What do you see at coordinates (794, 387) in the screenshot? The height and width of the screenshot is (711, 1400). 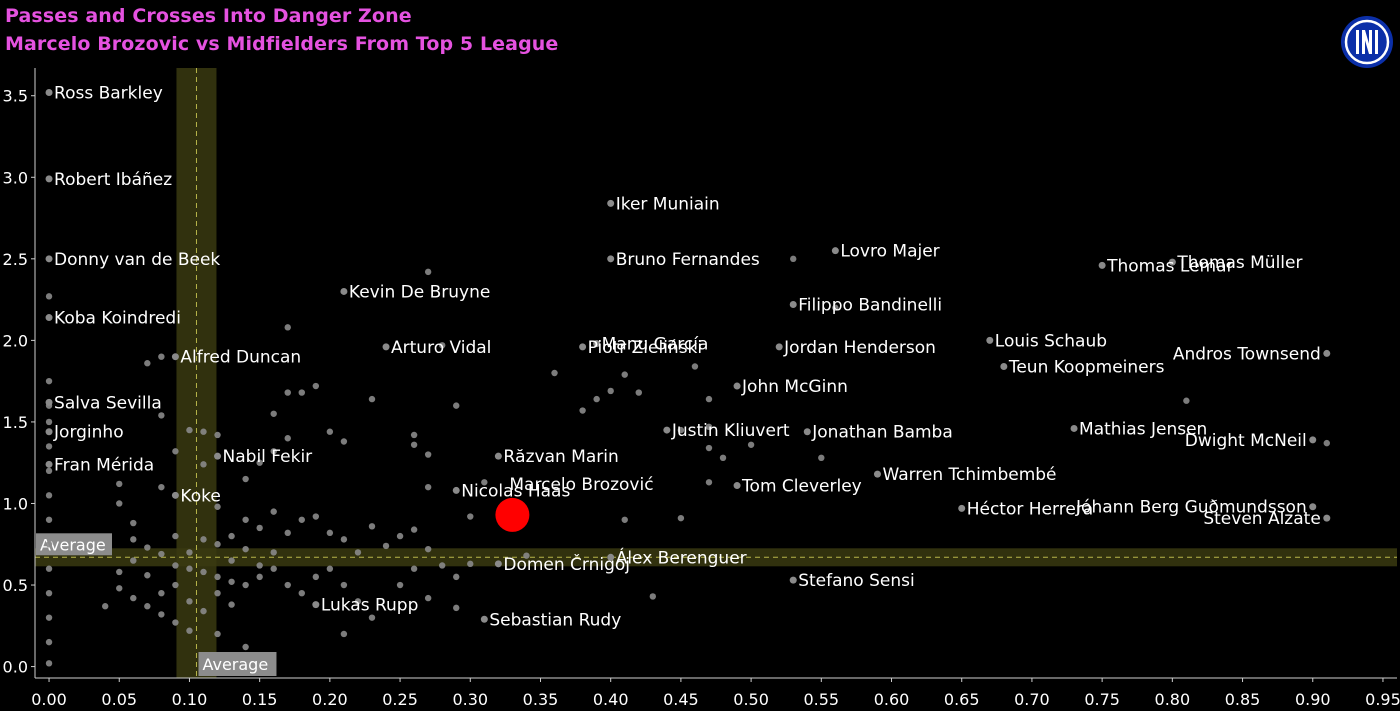 I see `point-label: John McGinn` at bounding box center [794, 387].